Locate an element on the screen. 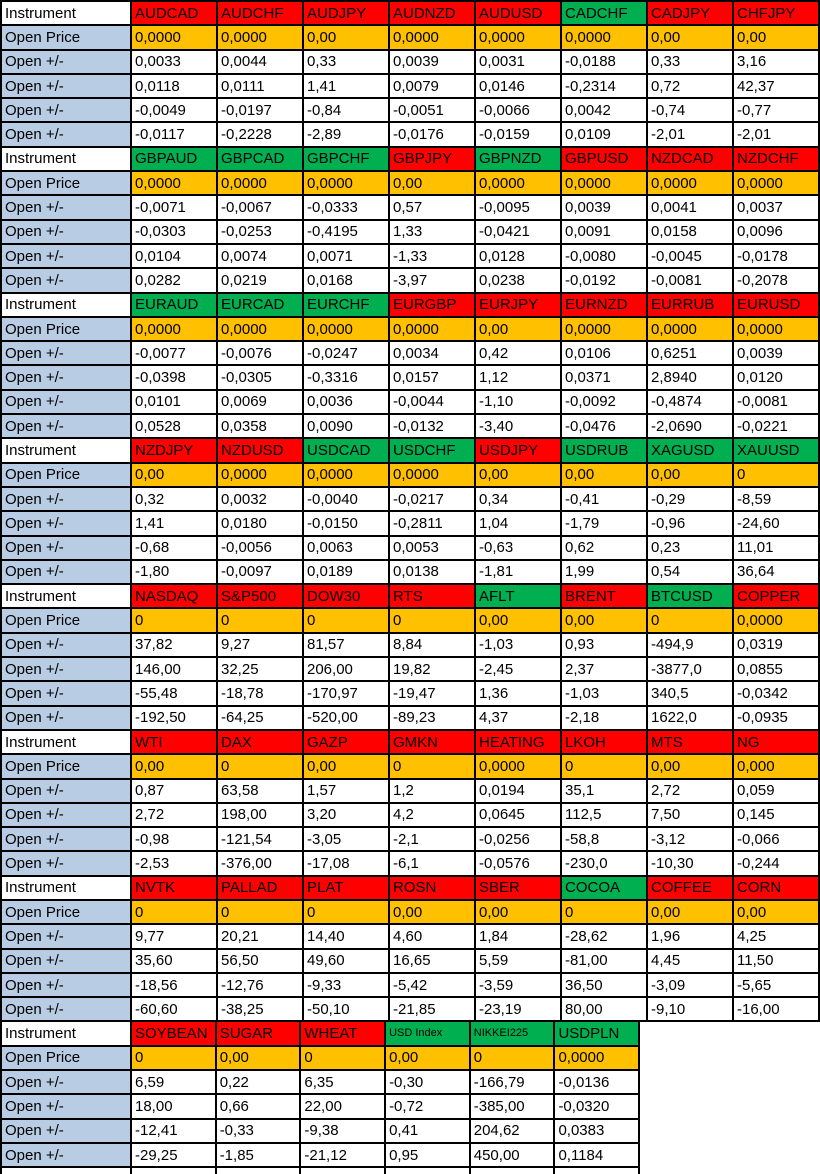 The width and height of the screenshot is (820, 1174). open-change-cell: 0,0189 is located at coordinates (346, 572).